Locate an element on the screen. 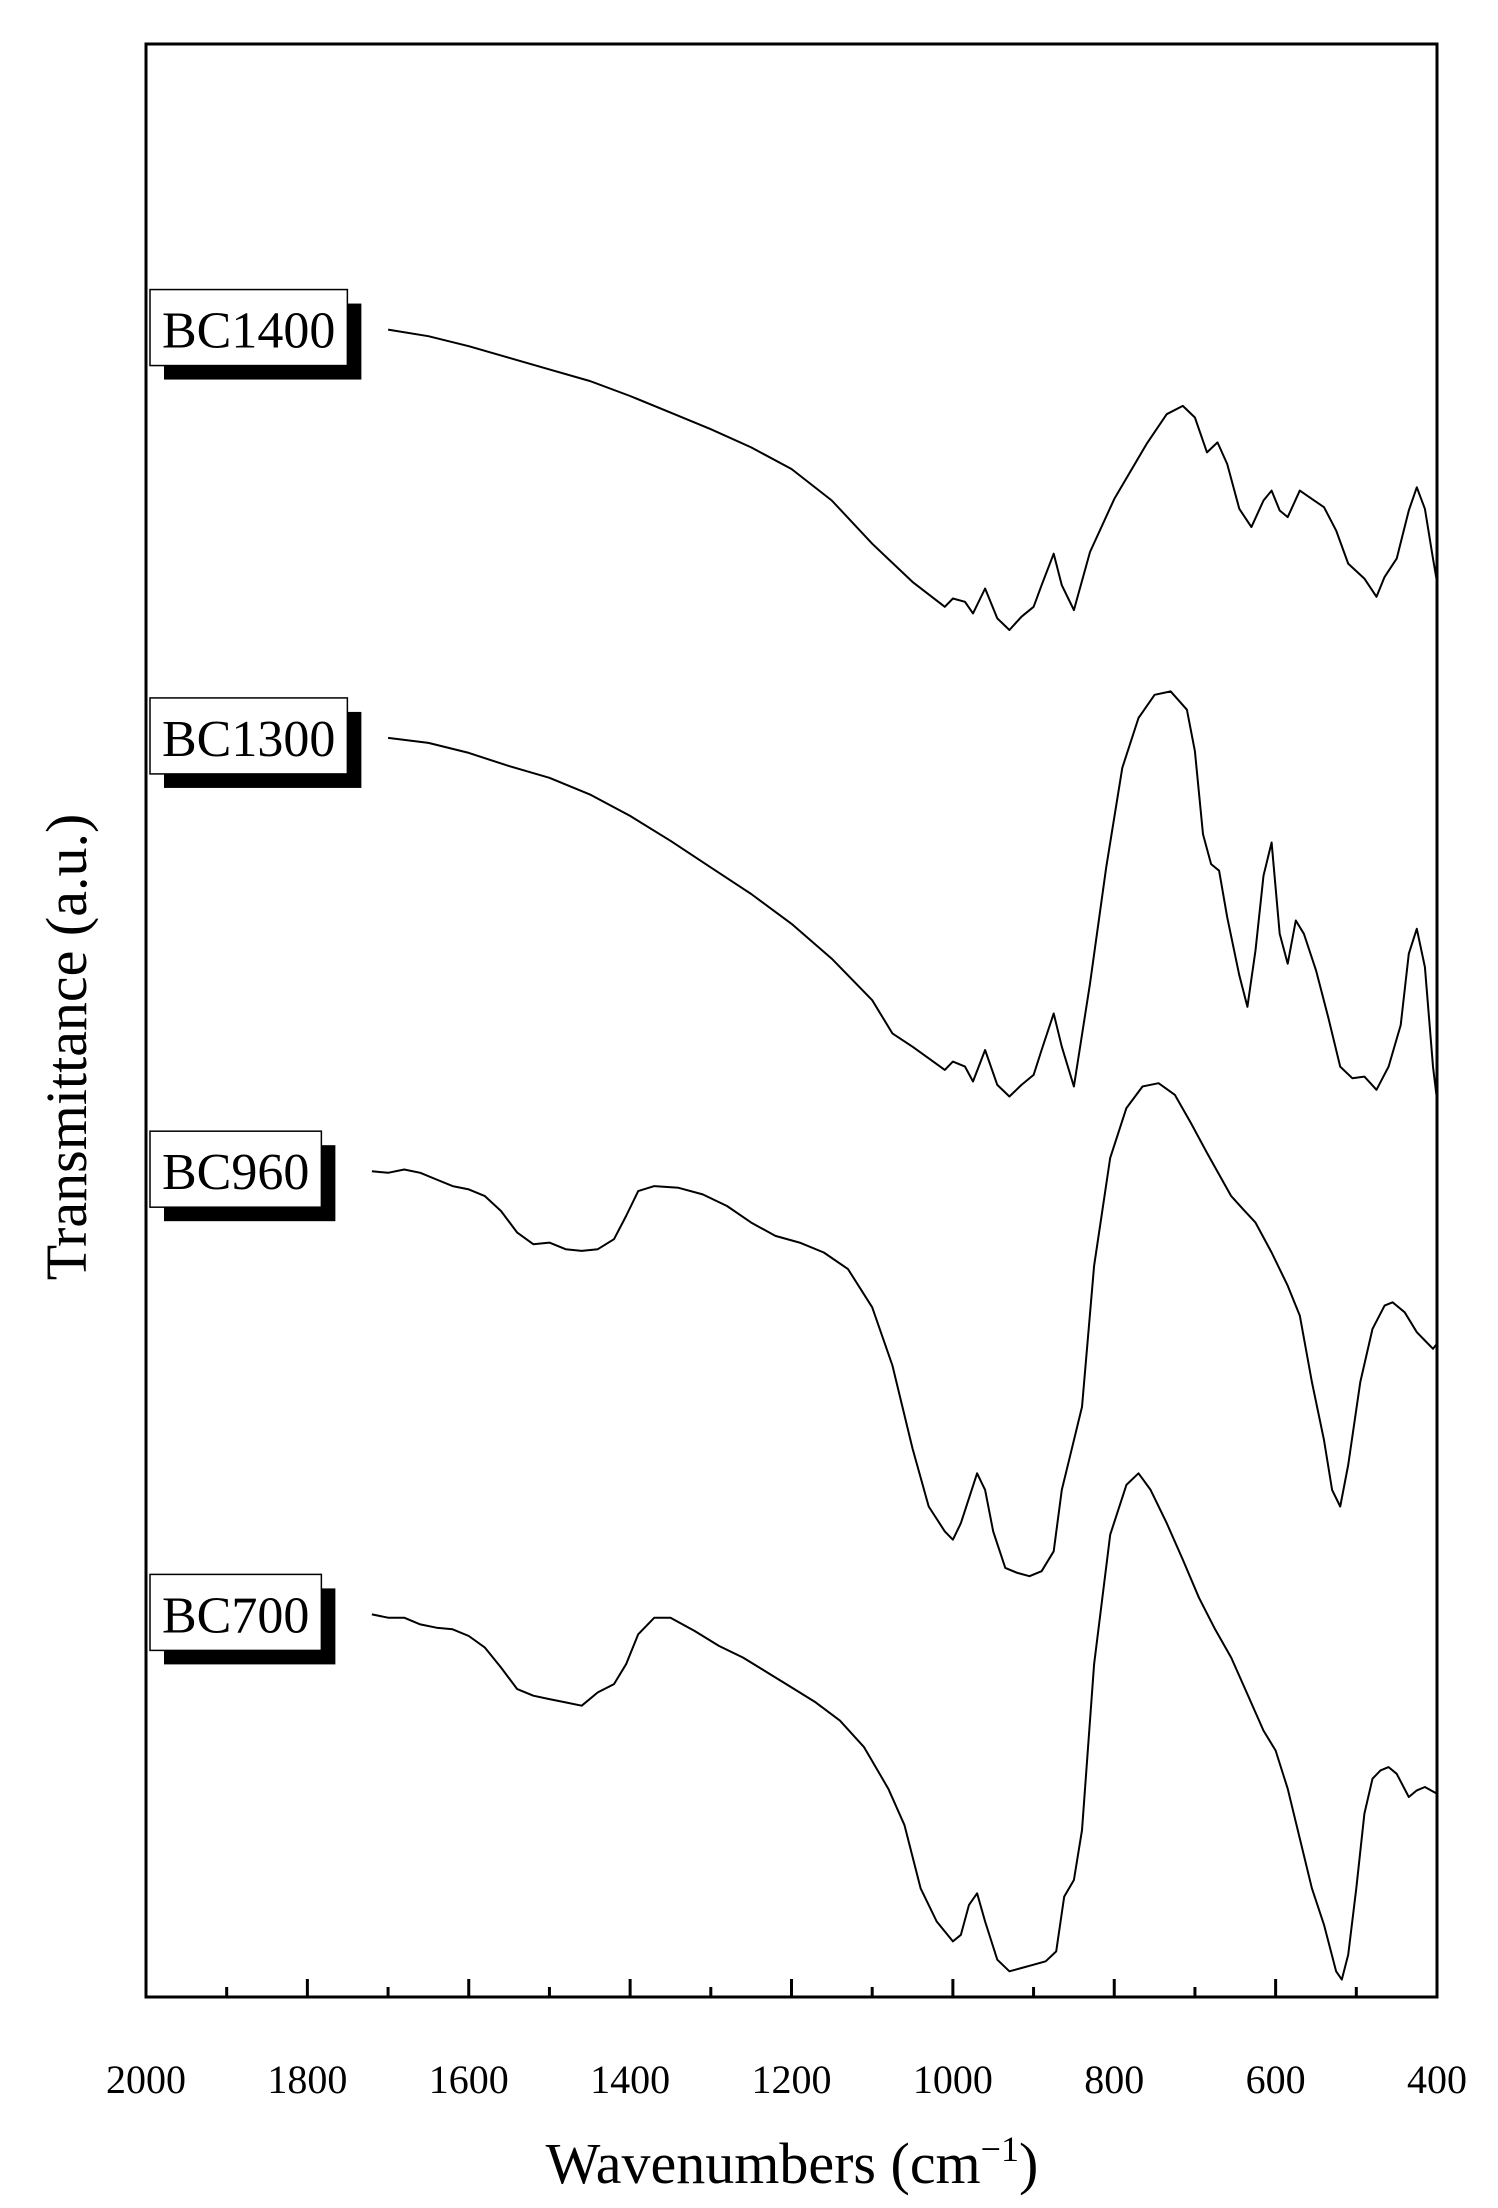 The image size is (1498, 2208). x-axis-title-main: Wavenumbers (cm is located at coordinates (763, 2163).